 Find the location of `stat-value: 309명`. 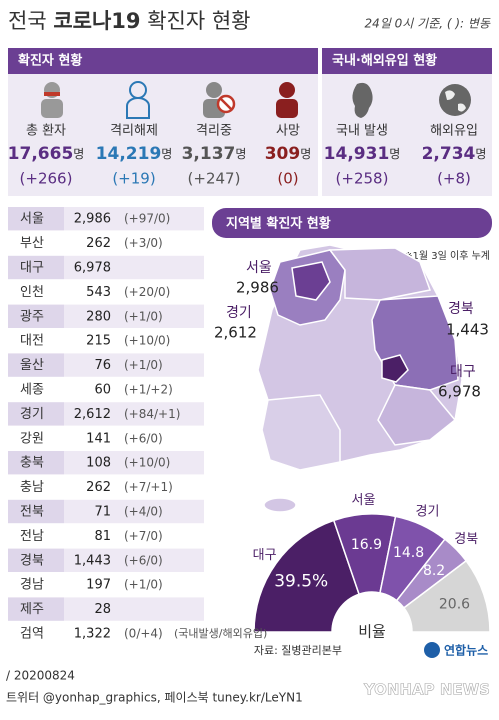

stat-value: 309명 is located at coordinates (288, 154).